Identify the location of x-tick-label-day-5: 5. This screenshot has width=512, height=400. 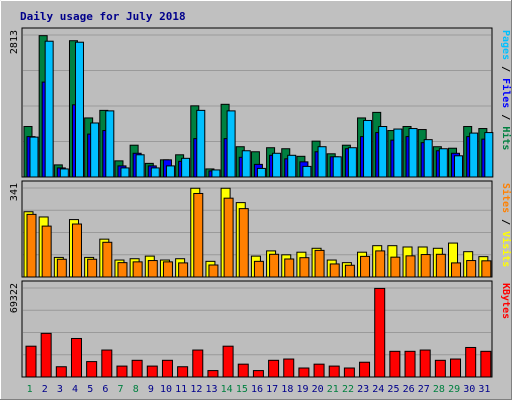
(90, 389).